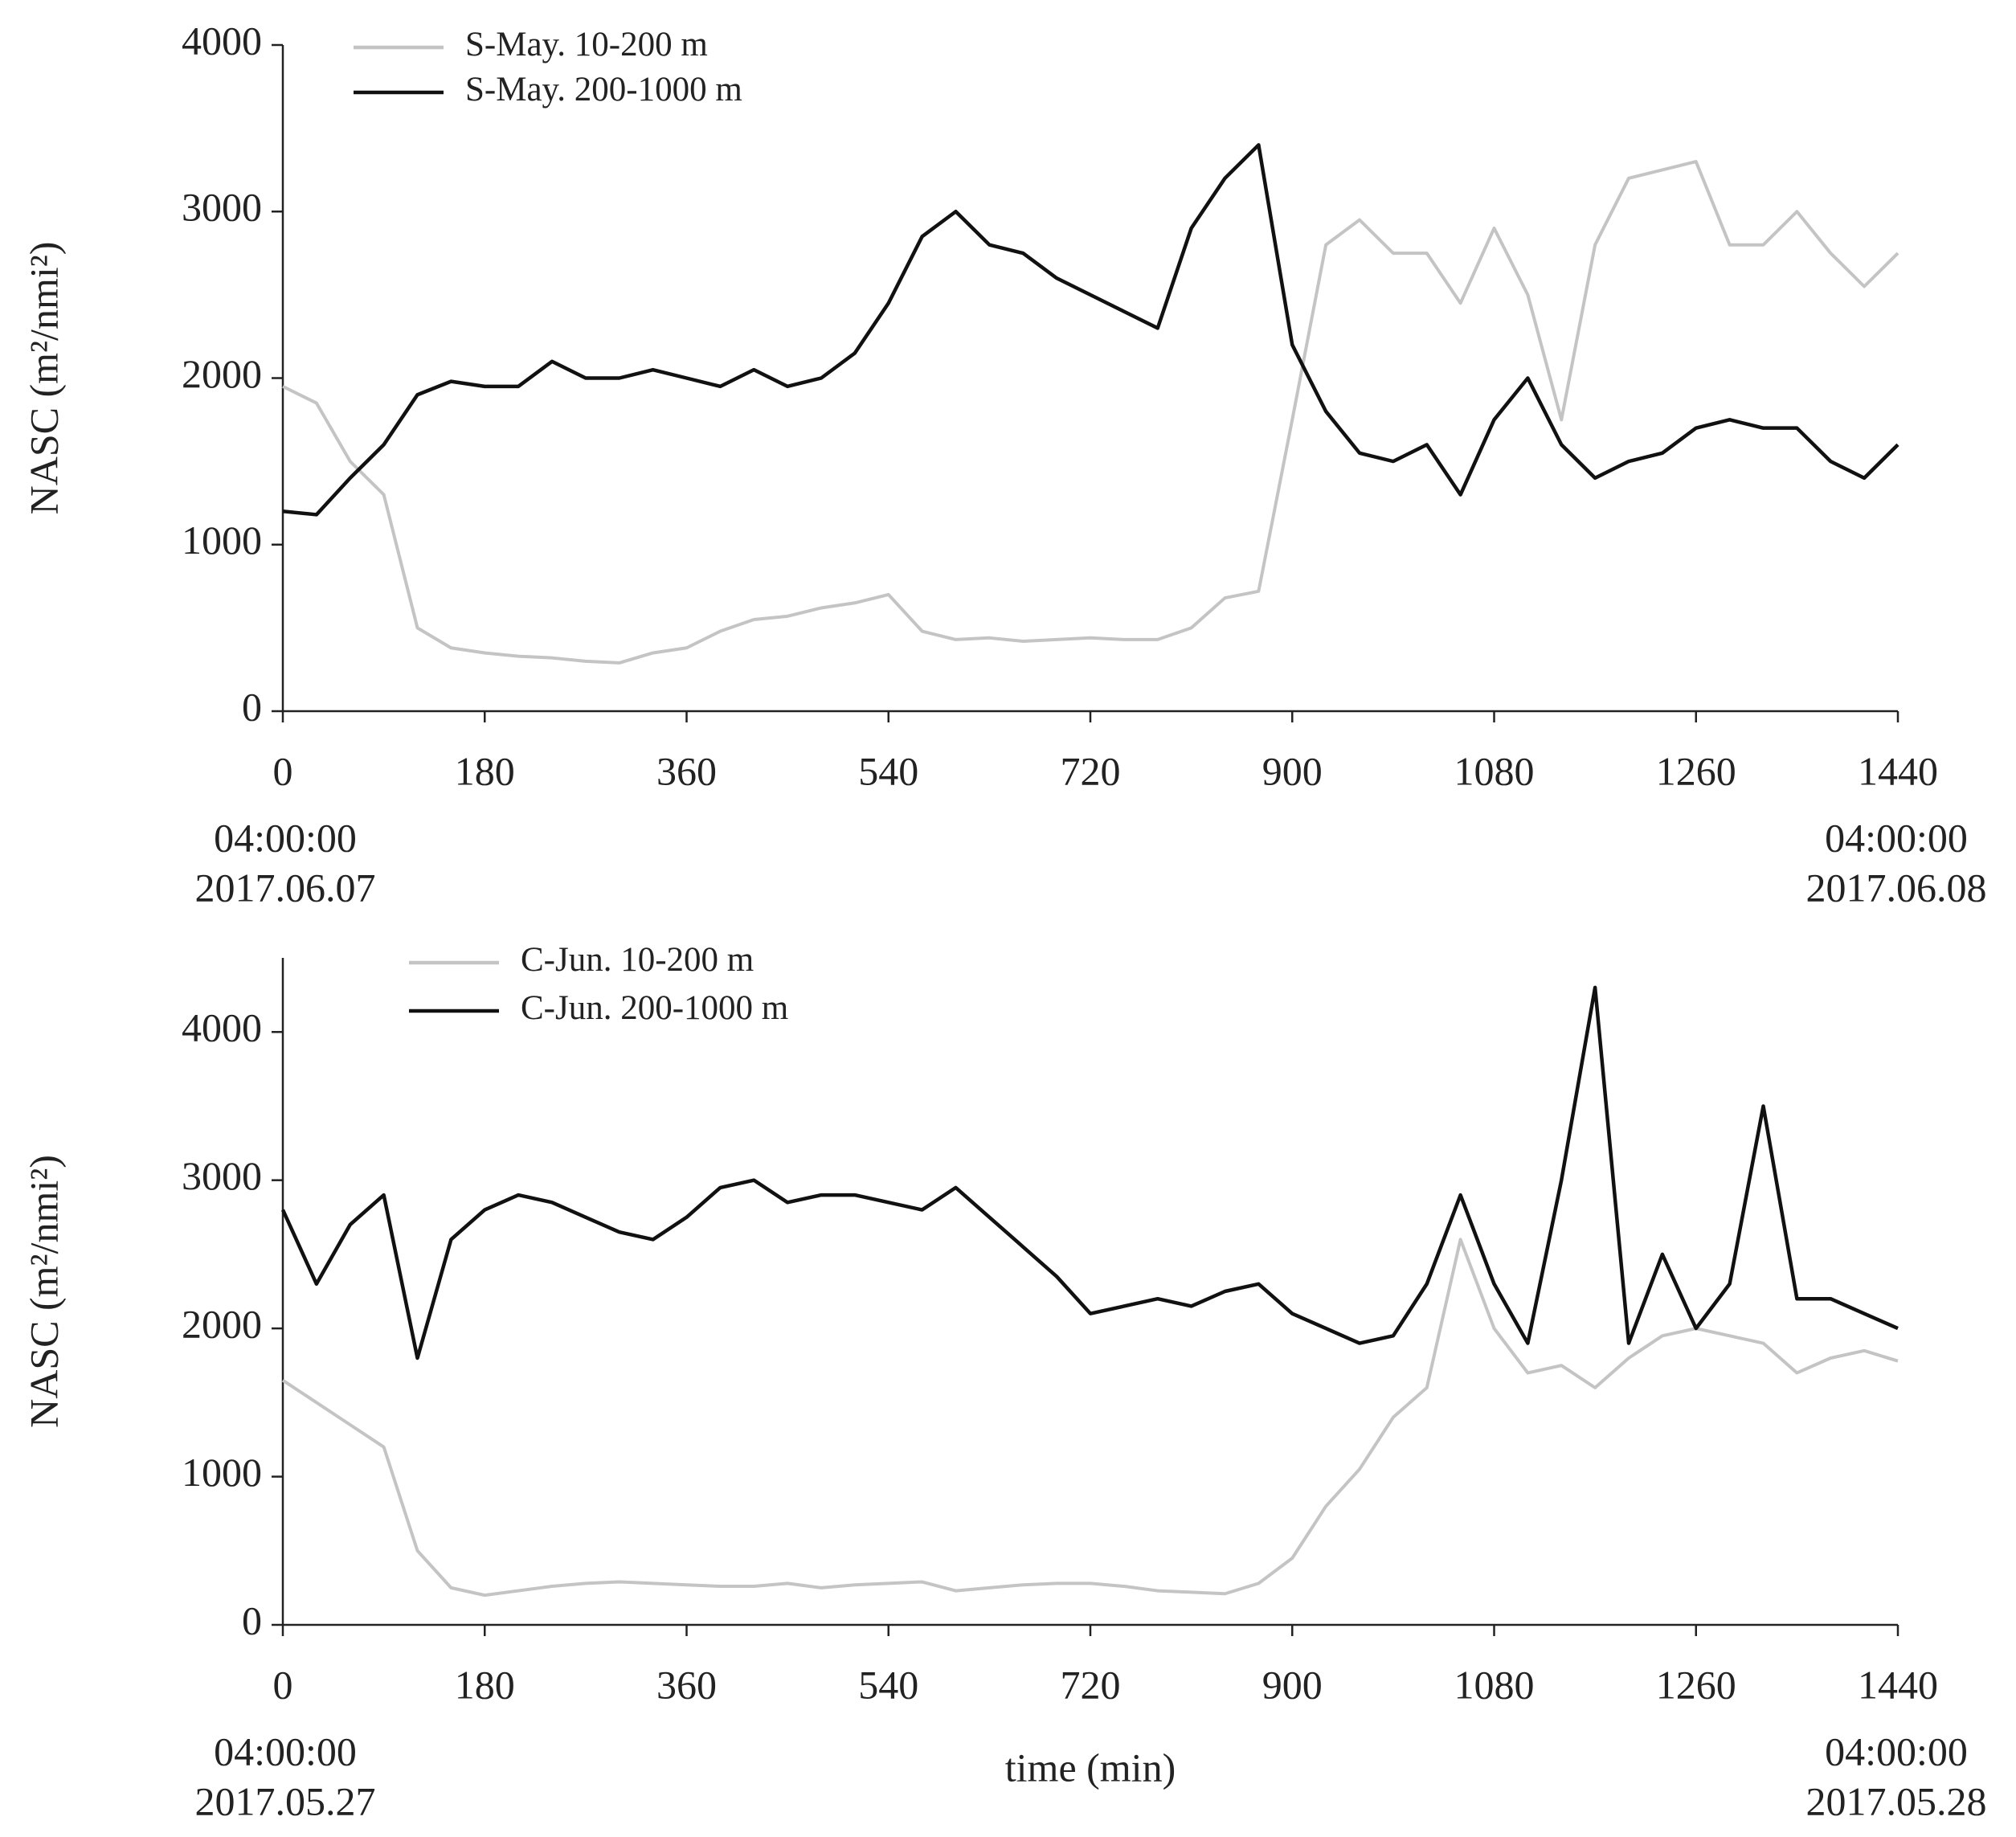 The width and height of the screenshot is (2016, 1837). What do you see at coordinates (1896, 888) in the screenshot?
I see `annotation: 2017.06.08` at bounding box center [1896, 888].